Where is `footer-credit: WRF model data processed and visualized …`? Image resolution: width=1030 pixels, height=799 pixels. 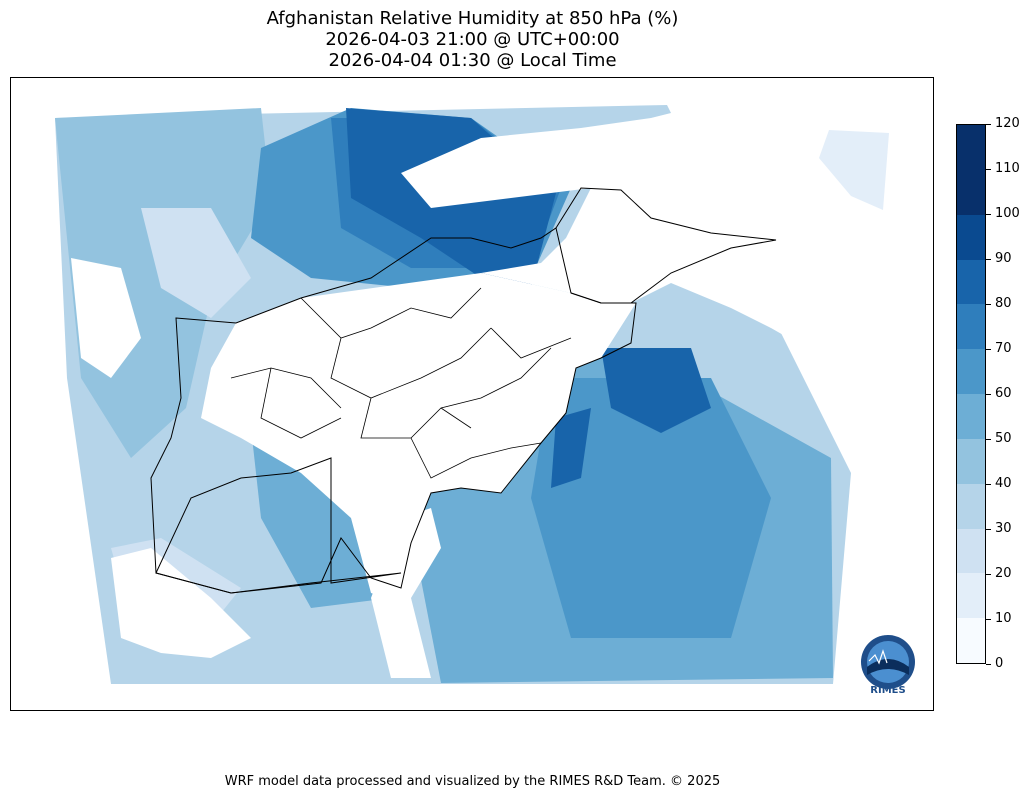 footer-credit: WRF model data processed and visualized … is located at coordinates (472, 781).